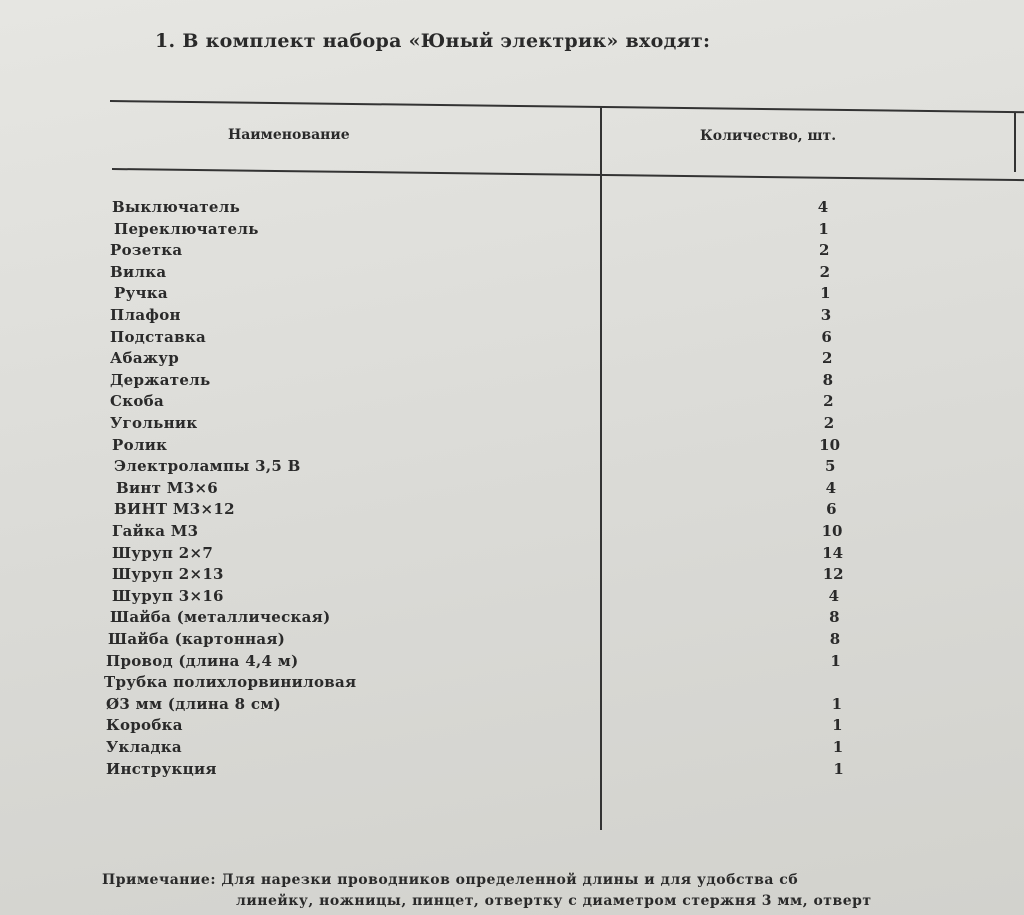 The width and height of the screenshot is (1024, 915). What do you see at coordinates (230, 682) in the screenshot?
I see `item-name: Трубка полихлорвиниловая` at bounding box center [230, 682].